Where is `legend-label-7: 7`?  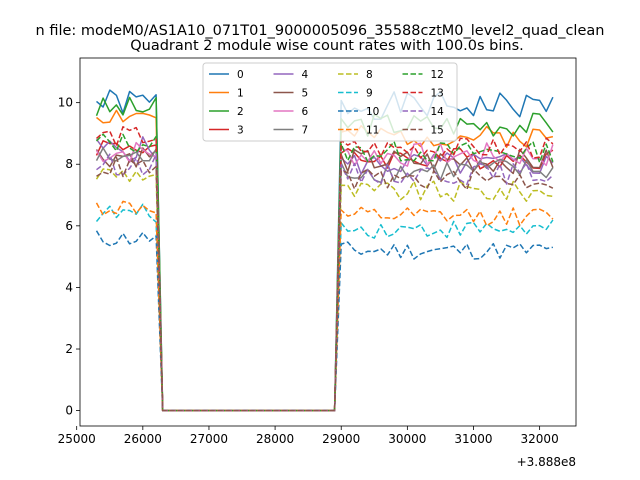 legend-label-7: 7 is located at coordinates (305, 131).